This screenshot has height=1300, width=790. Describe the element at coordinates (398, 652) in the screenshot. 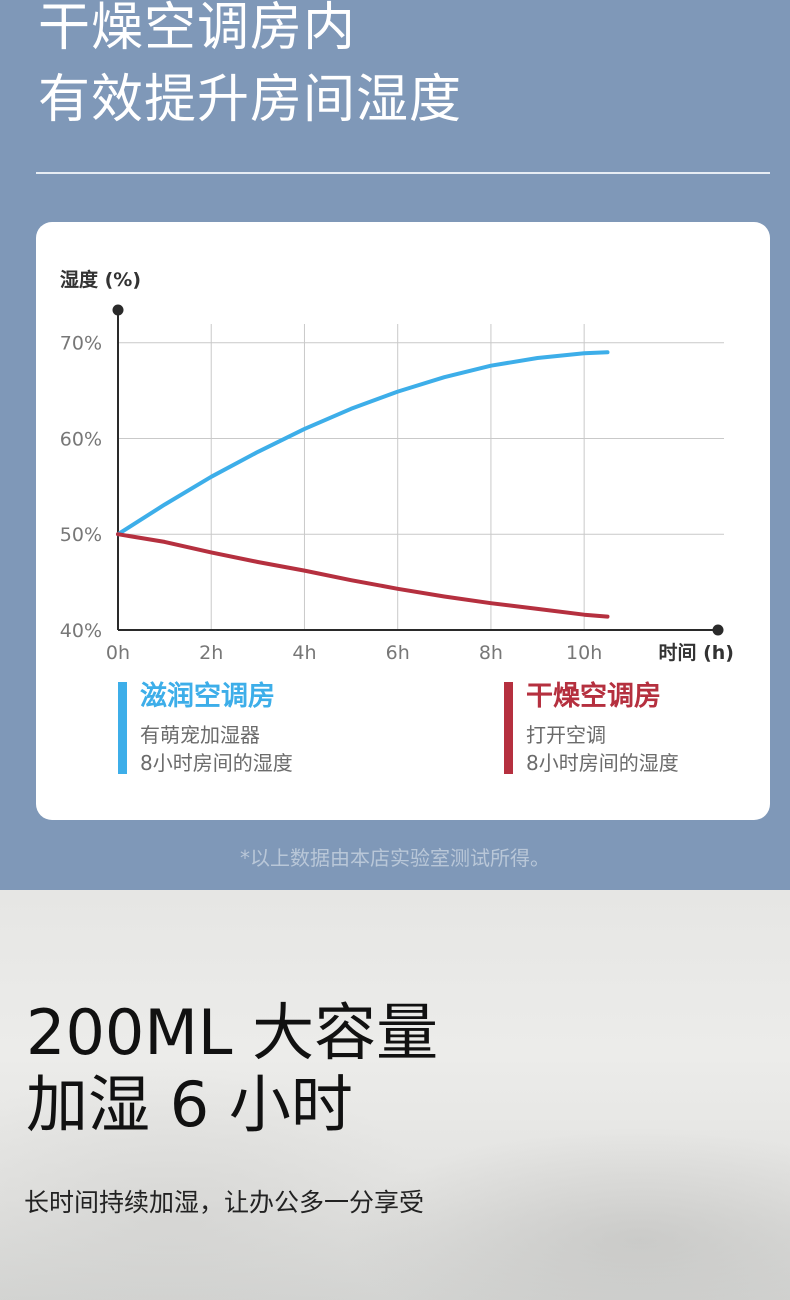

I see `x-tick-label: 6h` at that location.